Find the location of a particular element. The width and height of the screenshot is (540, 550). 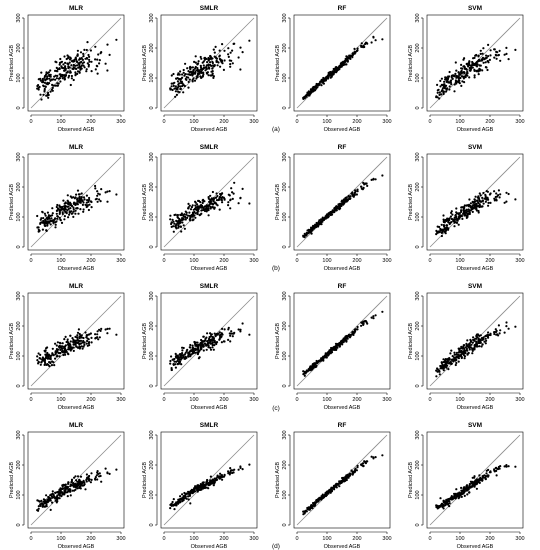

y-tick-label: 200 is located at coordinates (152, 47).